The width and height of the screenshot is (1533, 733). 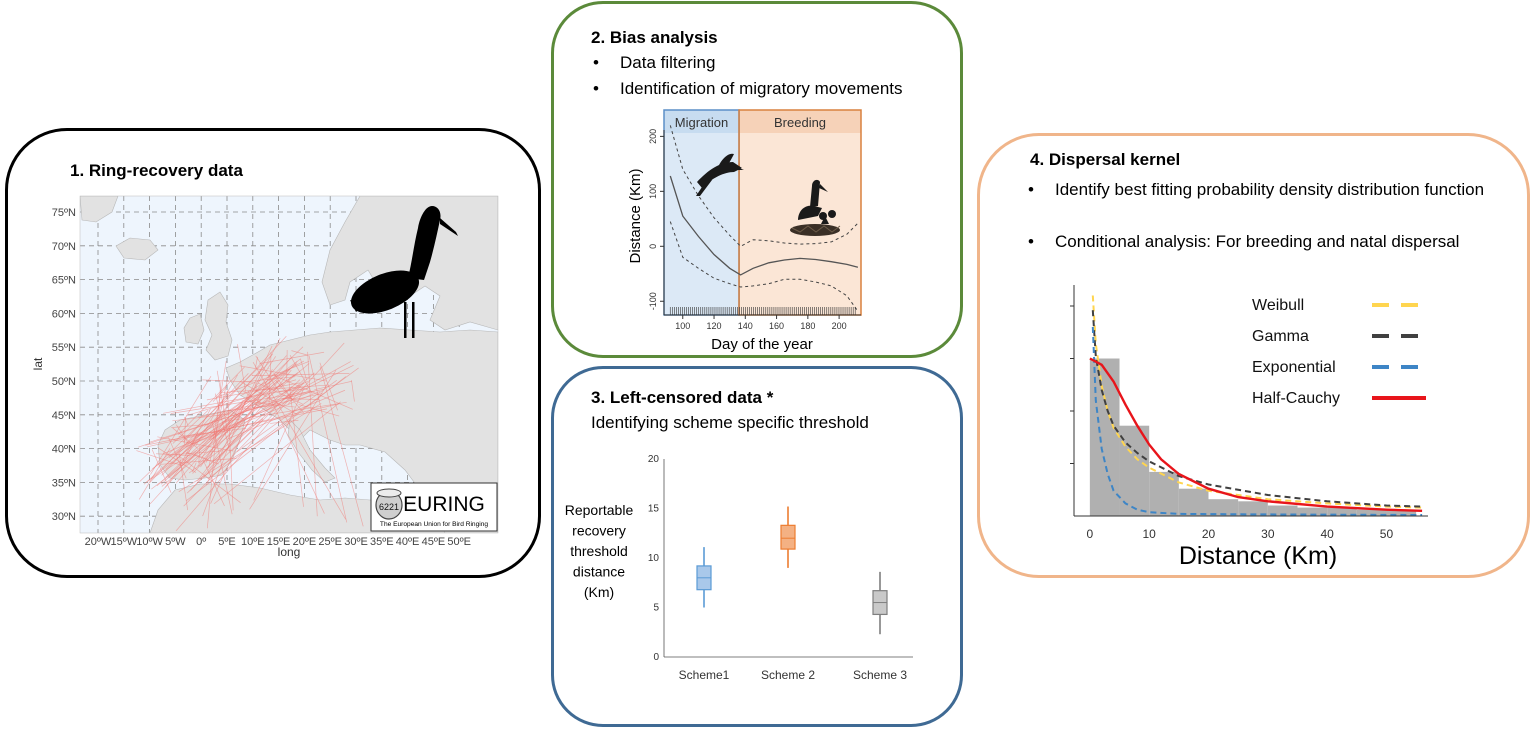 What do you see at coordinates (253, 542) in the screenshot?
I see `lon-tick-label: 10ºE` at bounding box center [253, 542].